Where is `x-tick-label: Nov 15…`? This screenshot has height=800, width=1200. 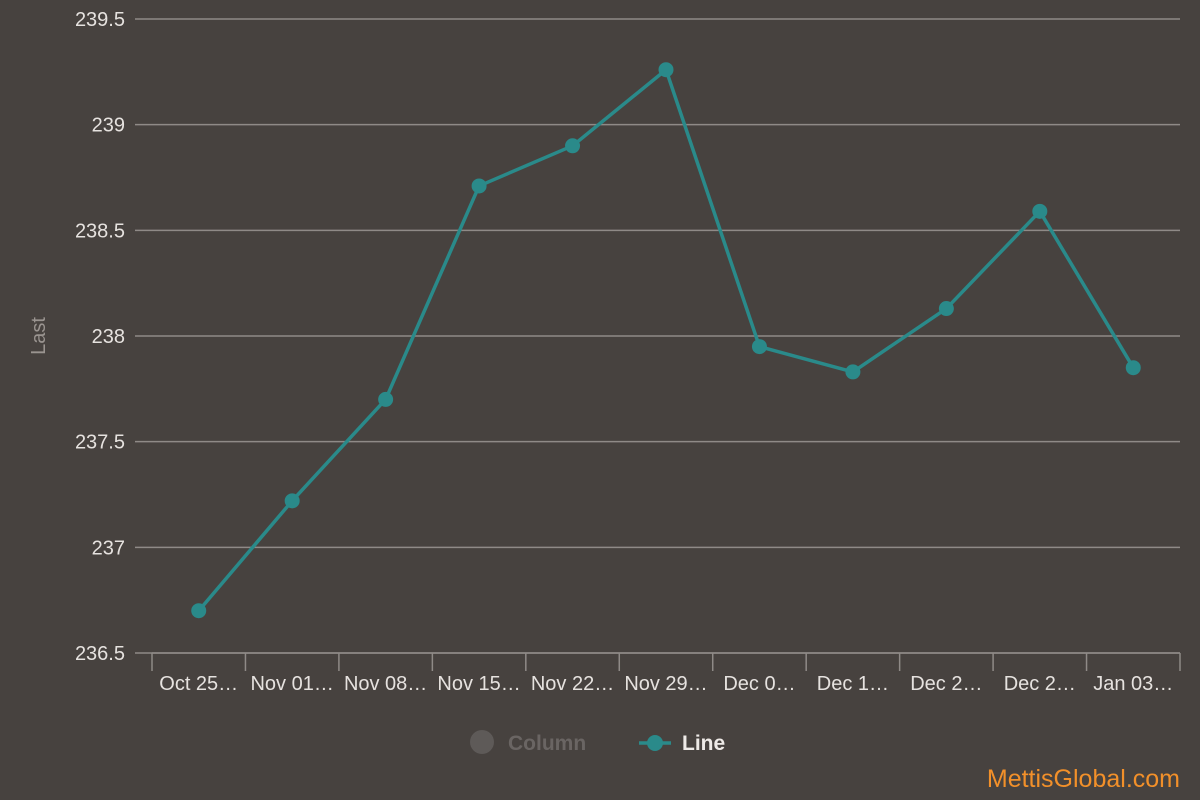 x-tick-label: Nov 15… is located at coordinates (478, 684).